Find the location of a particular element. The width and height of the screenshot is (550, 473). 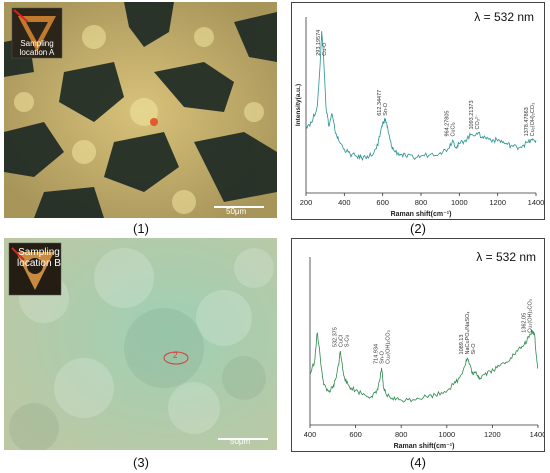

caption-1: (1) is located at coordinates (141, 228).